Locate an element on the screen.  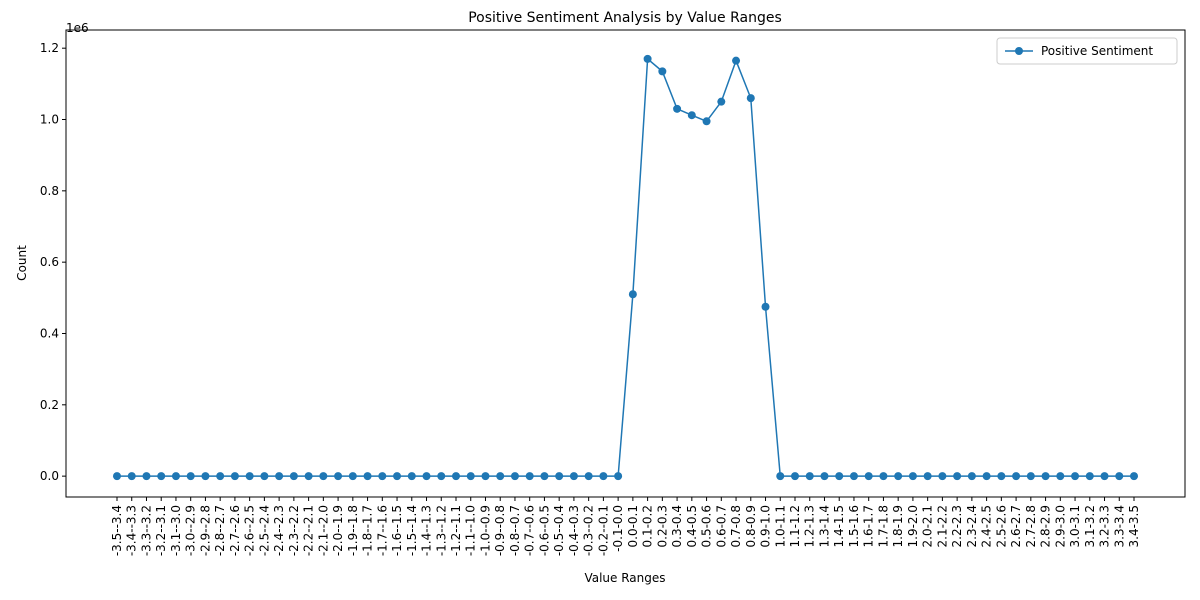
x-tick-label: 0.0-0.1 is located at coordinates (633, 526).